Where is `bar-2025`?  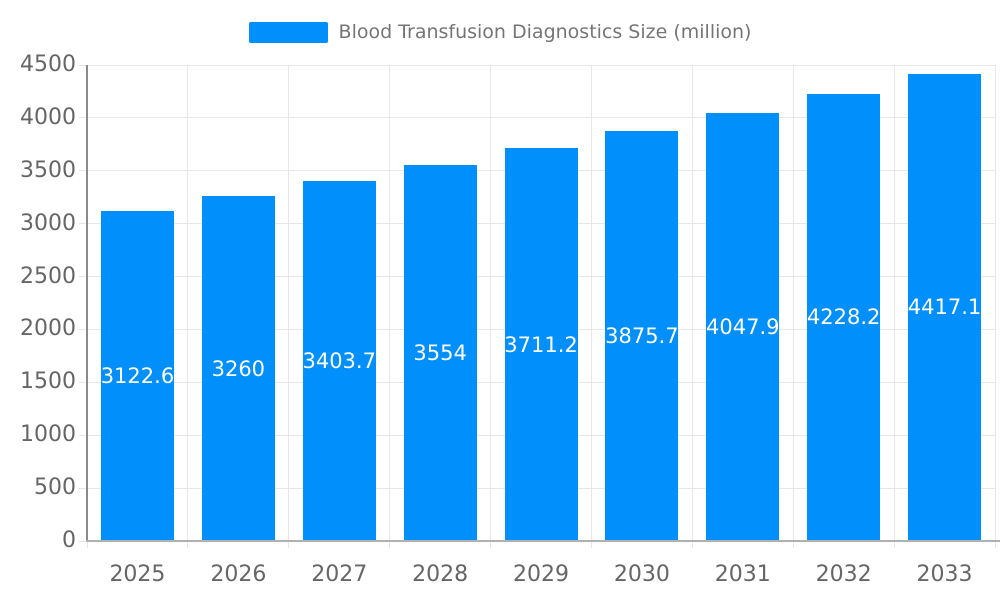
bar-2025 is located at coordinates (137, 375).